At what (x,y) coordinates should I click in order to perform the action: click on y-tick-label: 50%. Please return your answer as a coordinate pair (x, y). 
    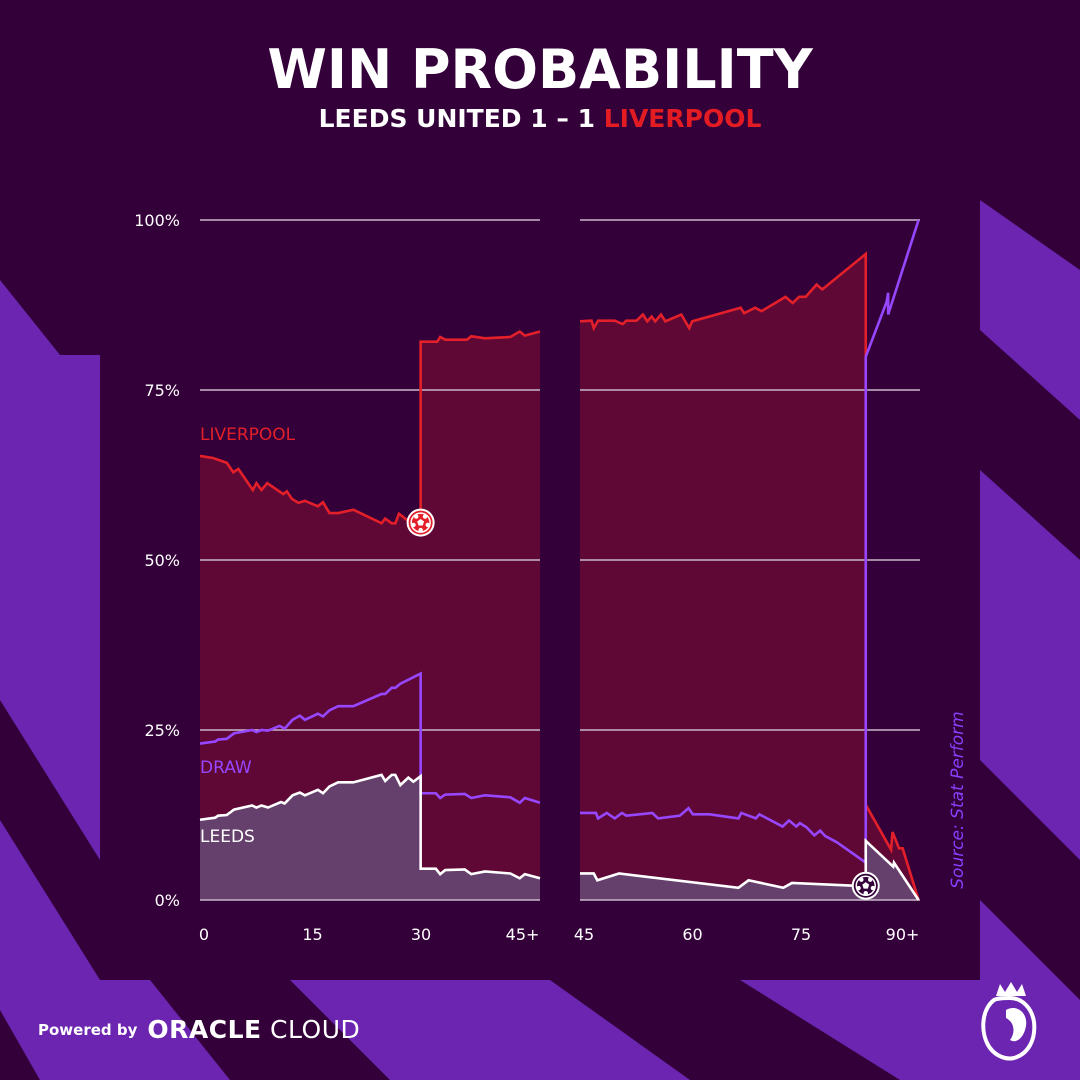
    Looking at the image, I should click on (162, 560).